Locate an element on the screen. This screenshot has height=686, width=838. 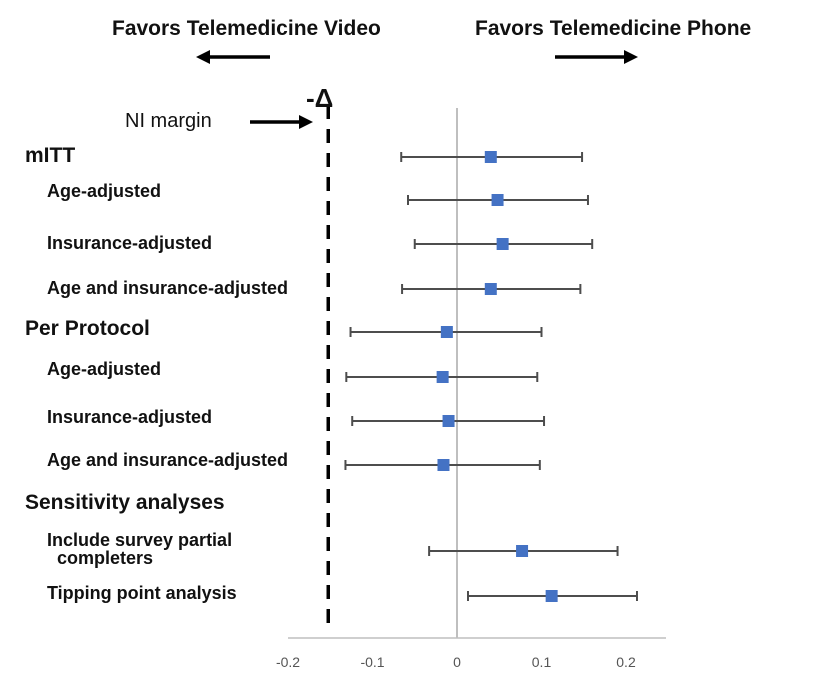
row-label-line: completers is located at coordinates (105, 558).